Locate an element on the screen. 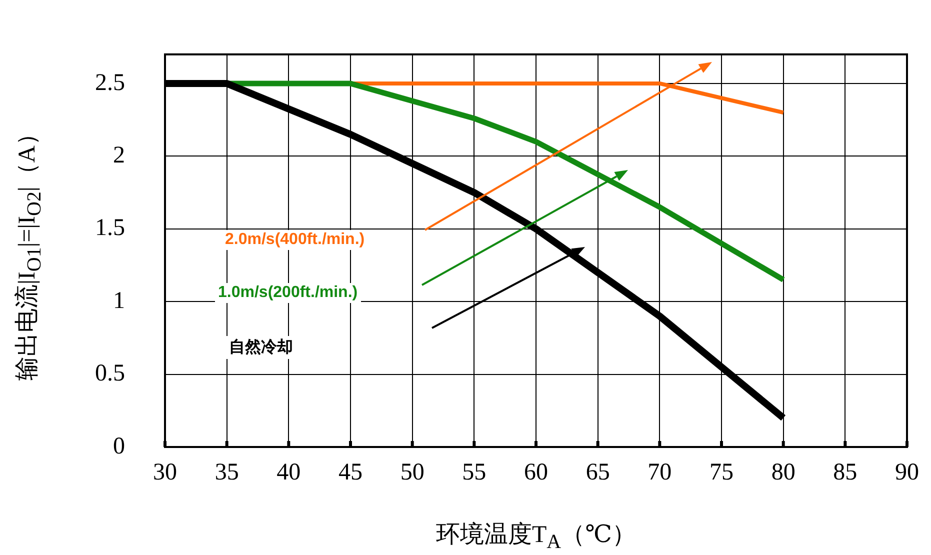 Image resolution: width=931 pixels, height=555 pixels. y-tick-label: 0 is located at coordinates (119, 446).